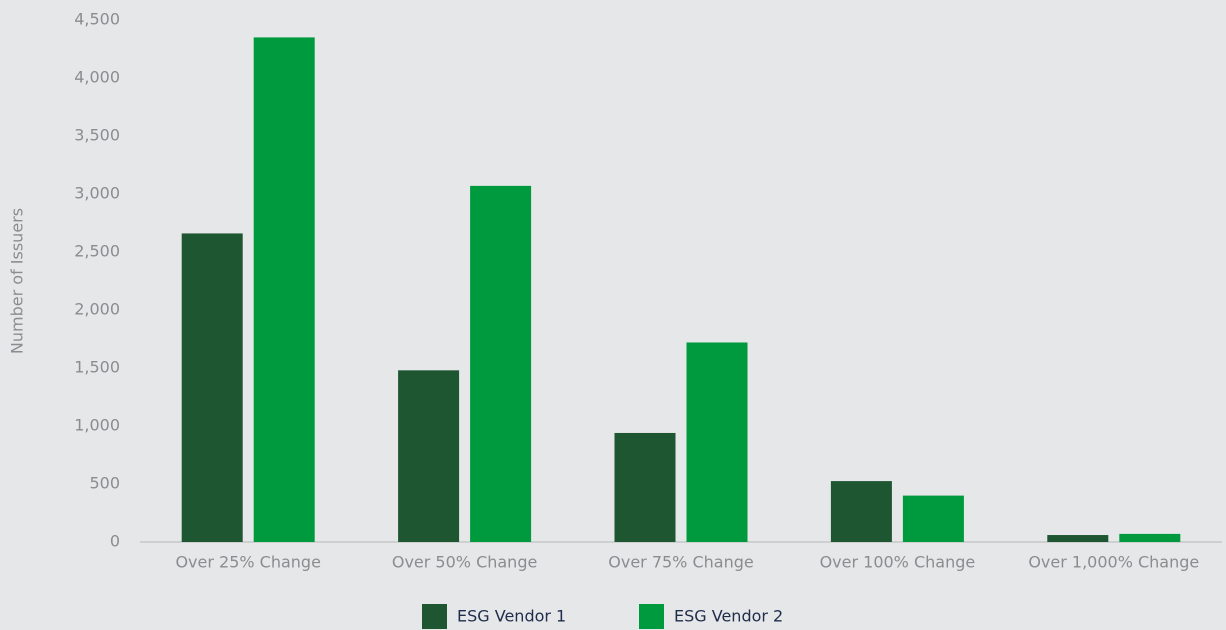  I want to click on x-tick-label: Over 50% Change, so click(464, 562).